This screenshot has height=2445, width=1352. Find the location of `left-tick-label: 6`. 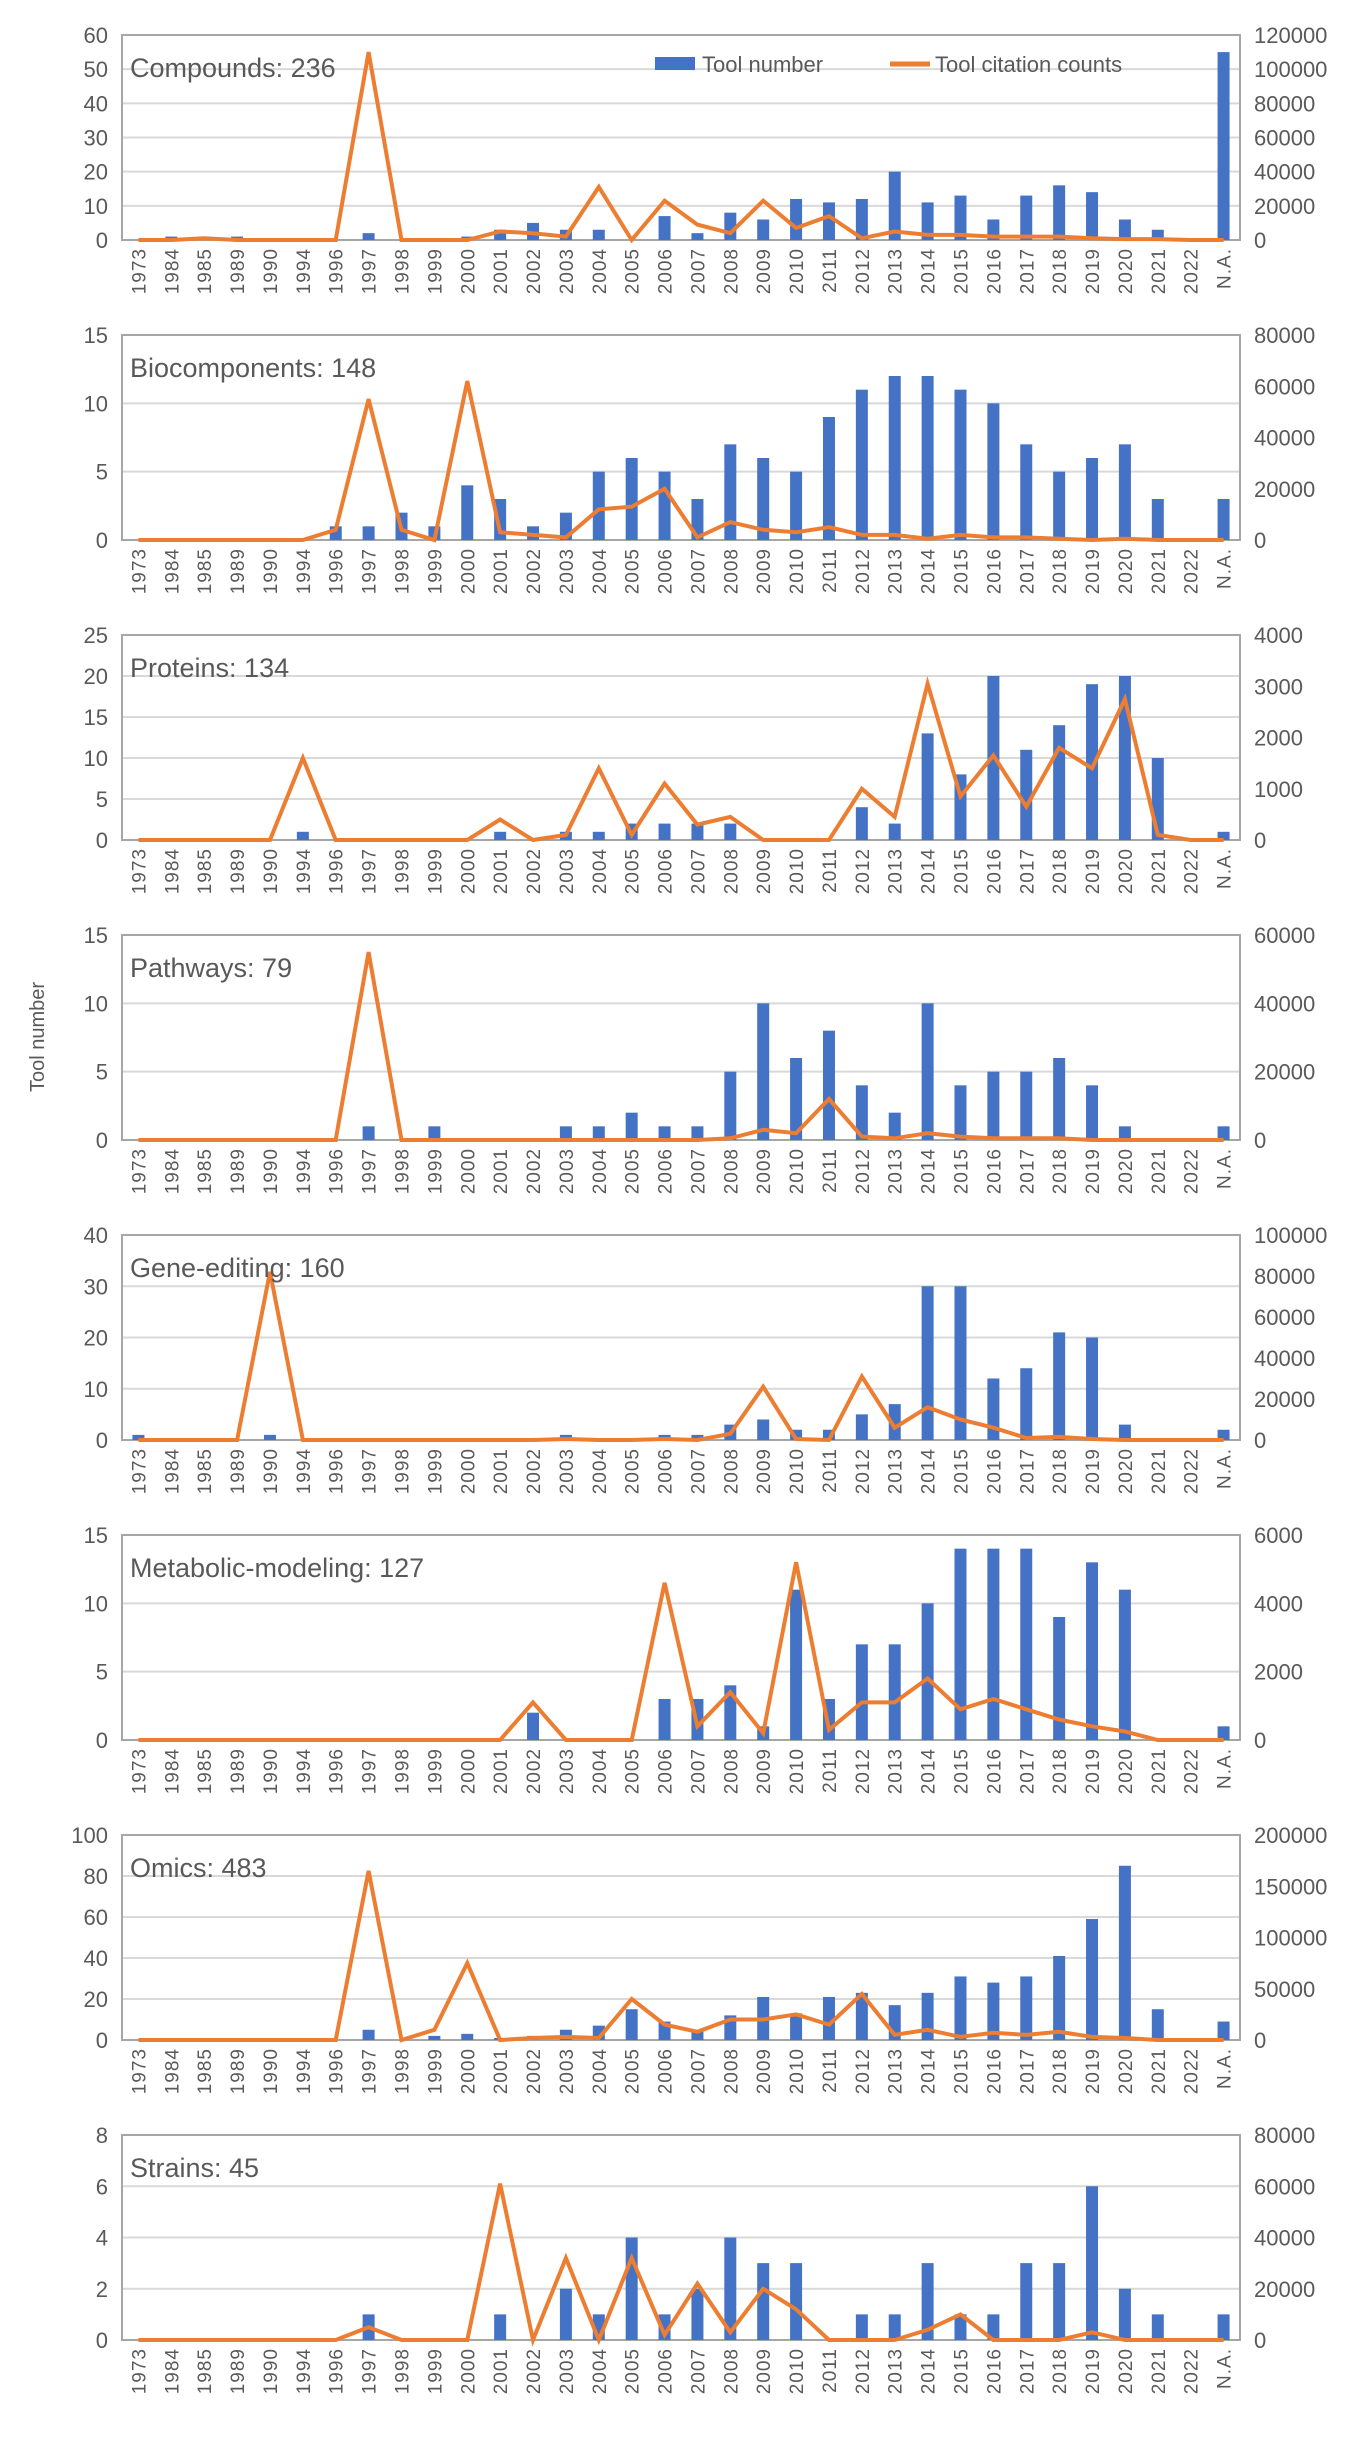

left-tick-label: 6 is located at coordinates (102, 2186).